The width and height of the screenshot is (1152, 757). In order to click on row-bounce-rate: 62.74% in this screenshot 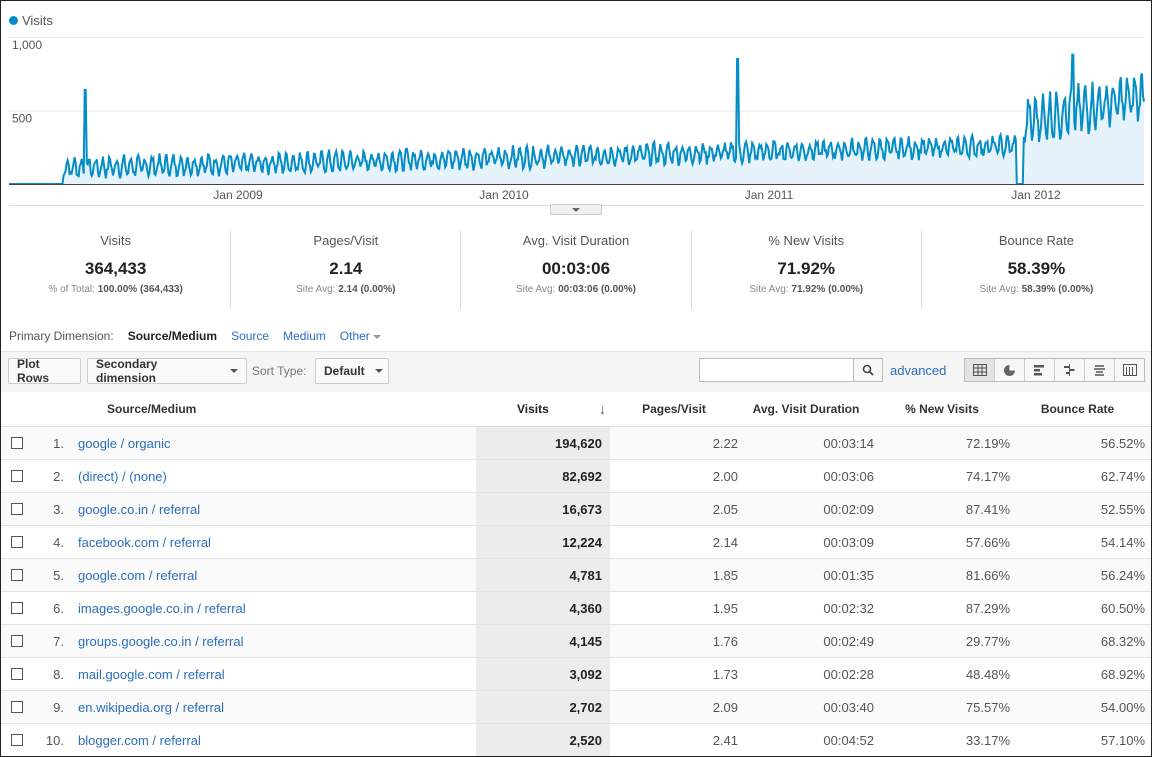, I will do `click(1122, 476)`.